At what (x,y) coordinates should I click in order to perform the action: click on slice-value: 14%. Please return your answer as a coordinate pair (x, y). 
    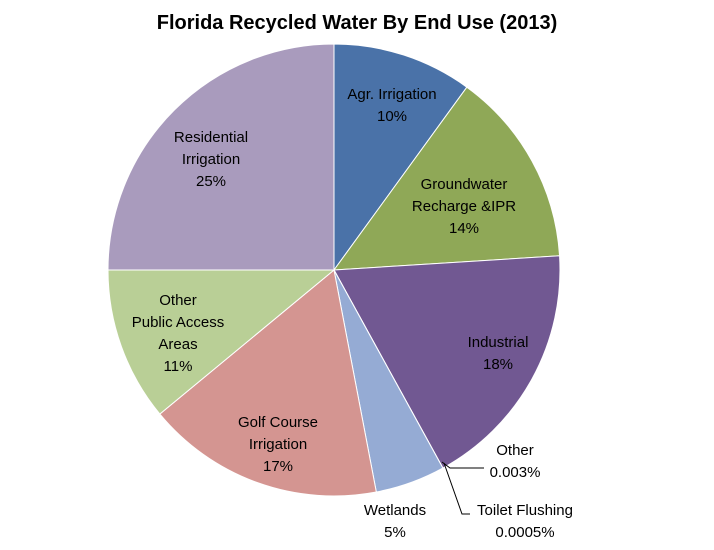
    Looking at the image, I should click on (464, 228).